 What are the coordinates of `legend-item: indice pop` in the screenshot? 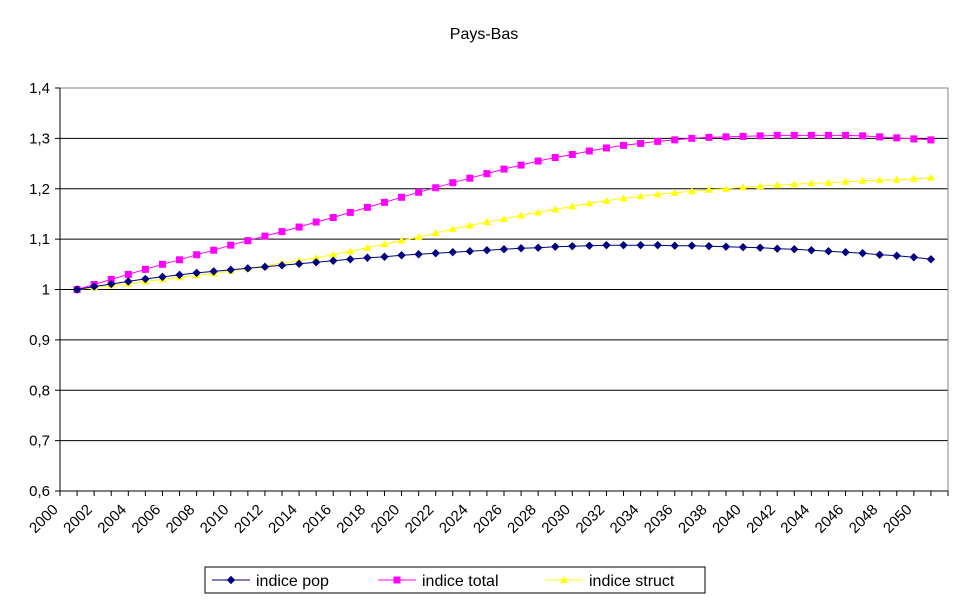 It's located at (270, 581).